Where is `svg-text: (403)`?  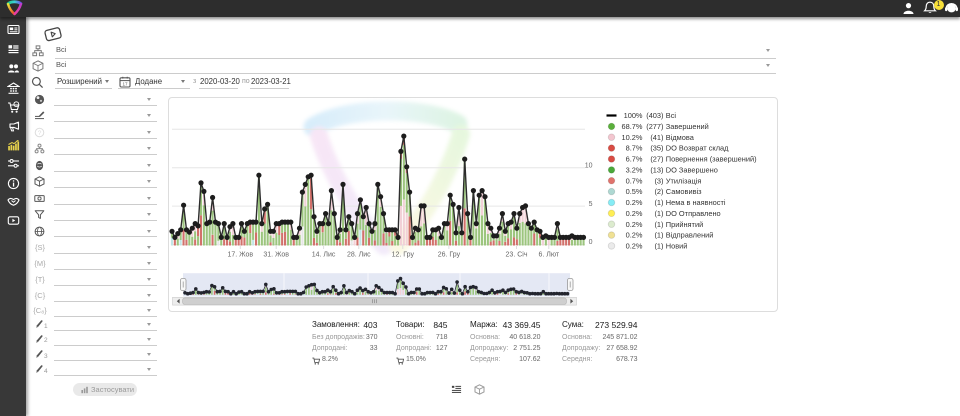 svg-text: (403) is located at coordinates (654, 115).